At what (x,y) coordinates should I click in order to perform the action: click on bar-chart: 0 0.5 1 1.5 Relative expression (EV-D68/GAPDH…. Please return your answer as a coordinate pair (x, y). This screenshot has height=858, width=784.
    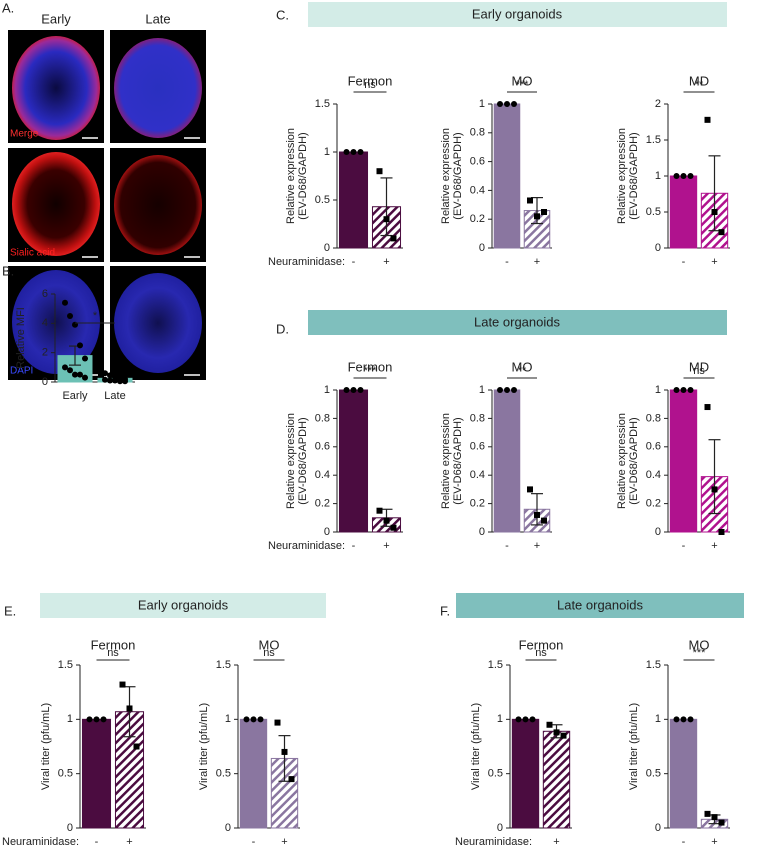
    Looking at the image, I should click on (335, 170).